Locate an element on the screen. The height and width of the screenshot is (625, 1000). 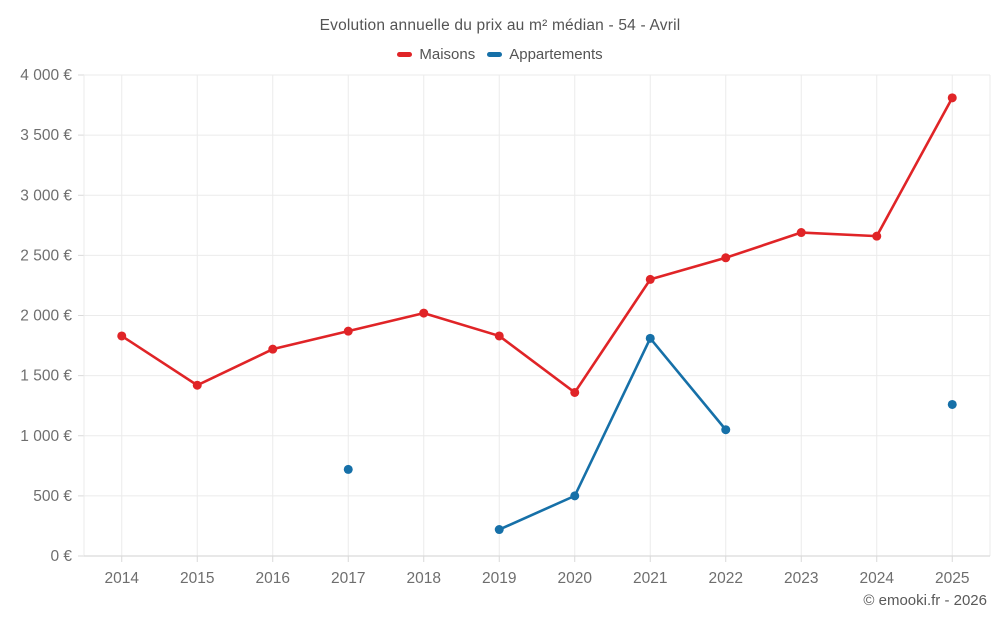
y-tick-label: 1 500 € is located at coordinates (46, 376).